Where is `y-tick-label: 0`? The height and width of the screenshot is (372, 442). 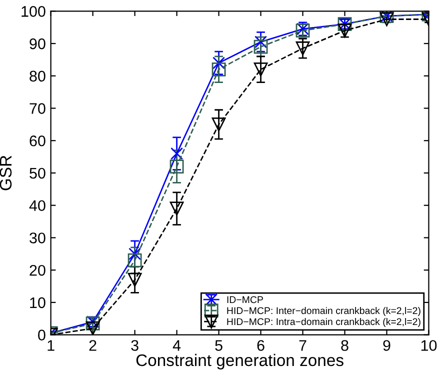 y-tick-label: 0 is located at coordinates (42, 335).